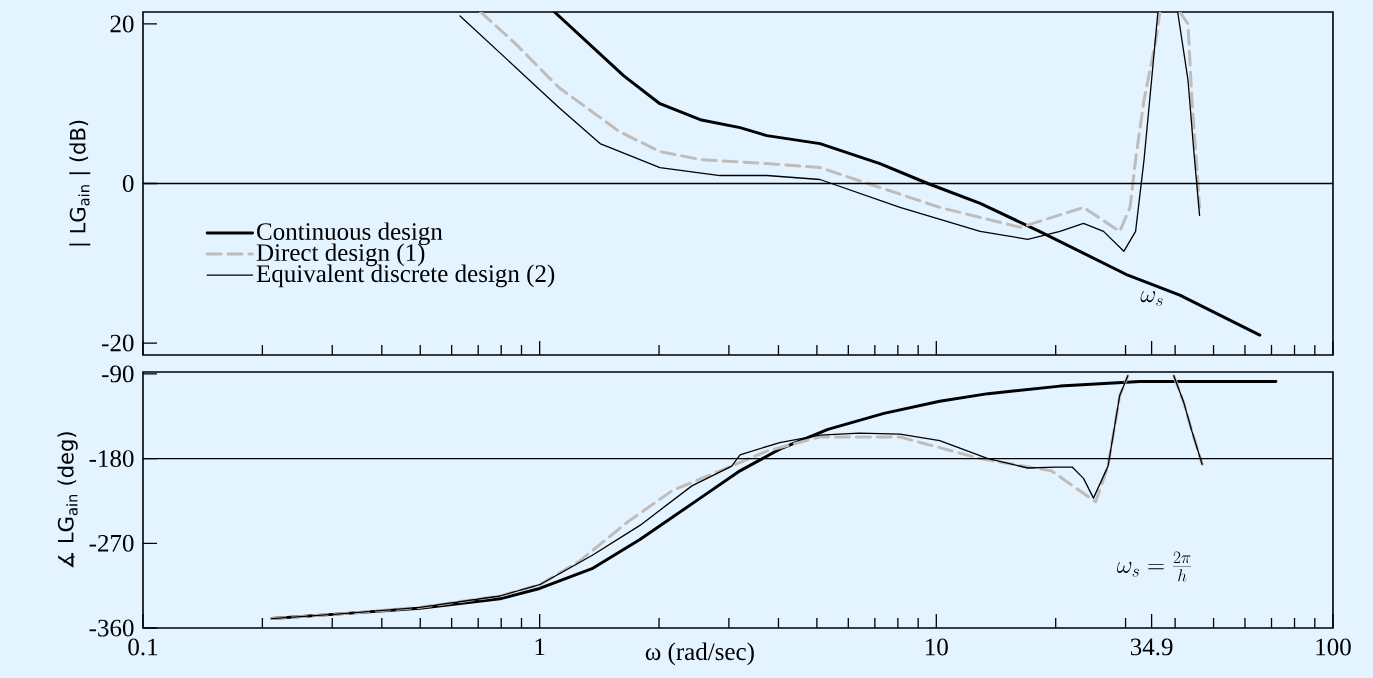  I want to click on x-tick-label: 10, so click(937, 647).